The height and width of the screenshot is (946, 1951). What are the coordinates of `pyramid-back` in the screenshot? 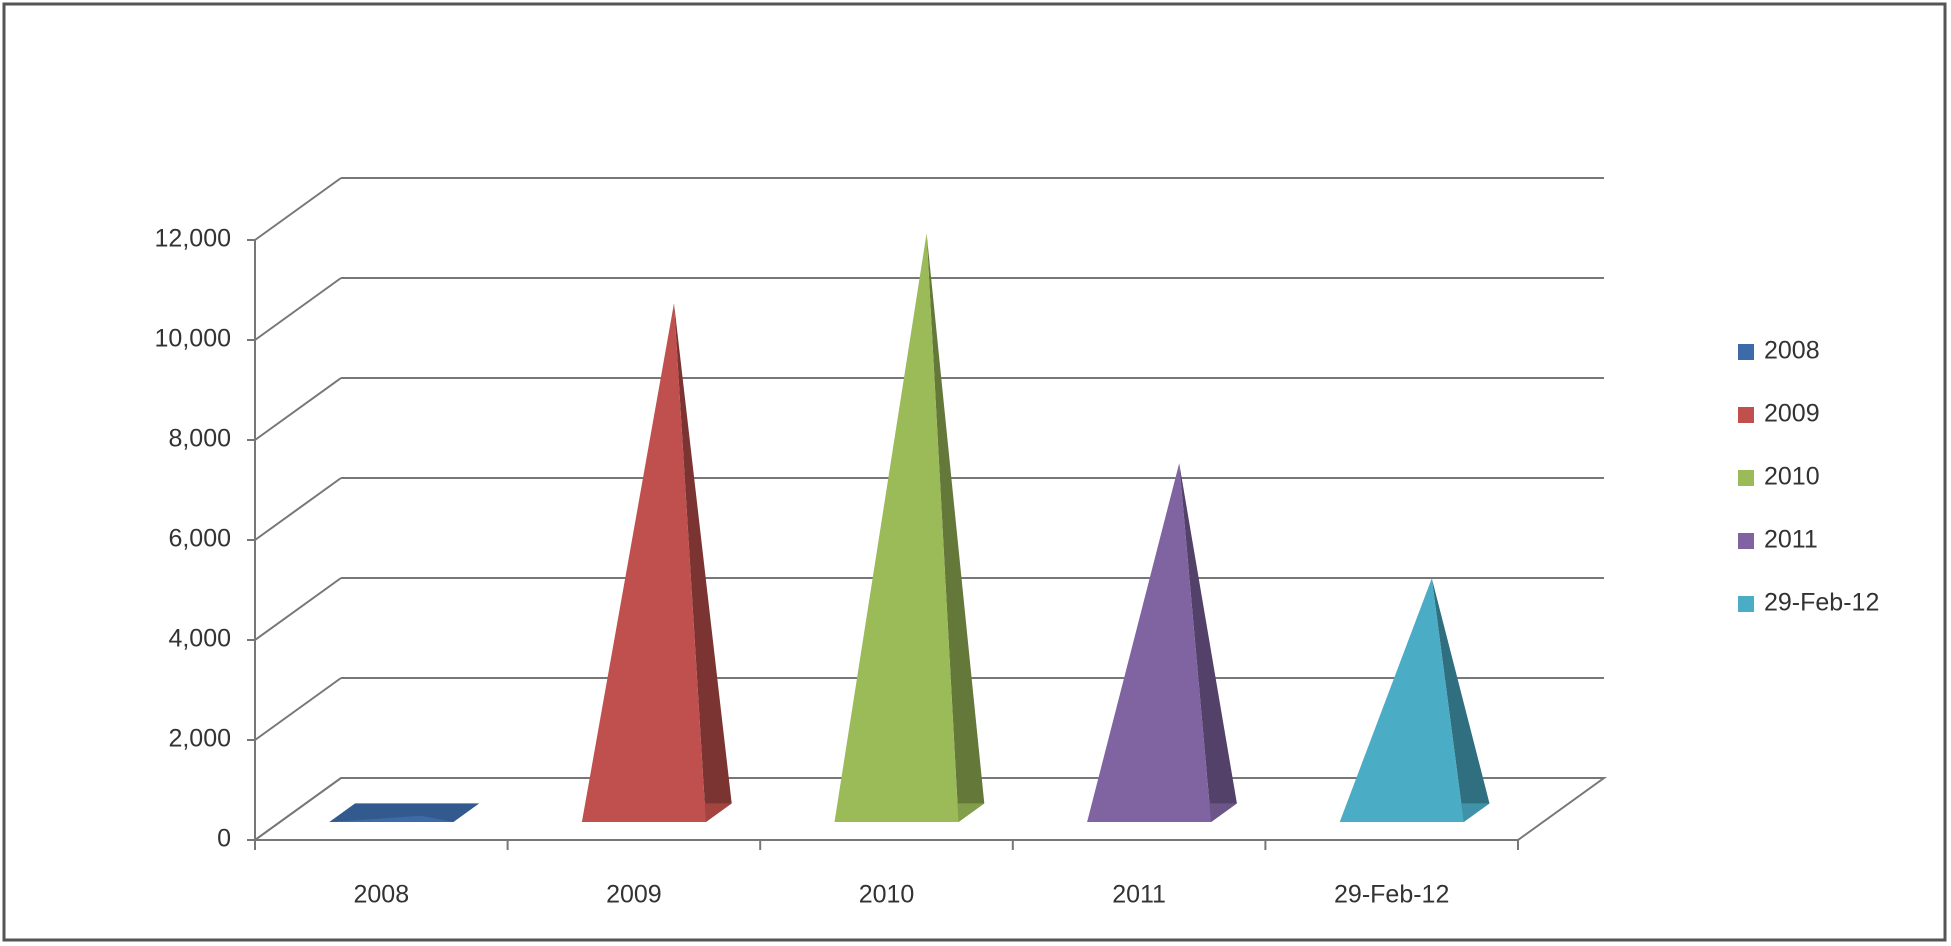 It's located at (404, 812).